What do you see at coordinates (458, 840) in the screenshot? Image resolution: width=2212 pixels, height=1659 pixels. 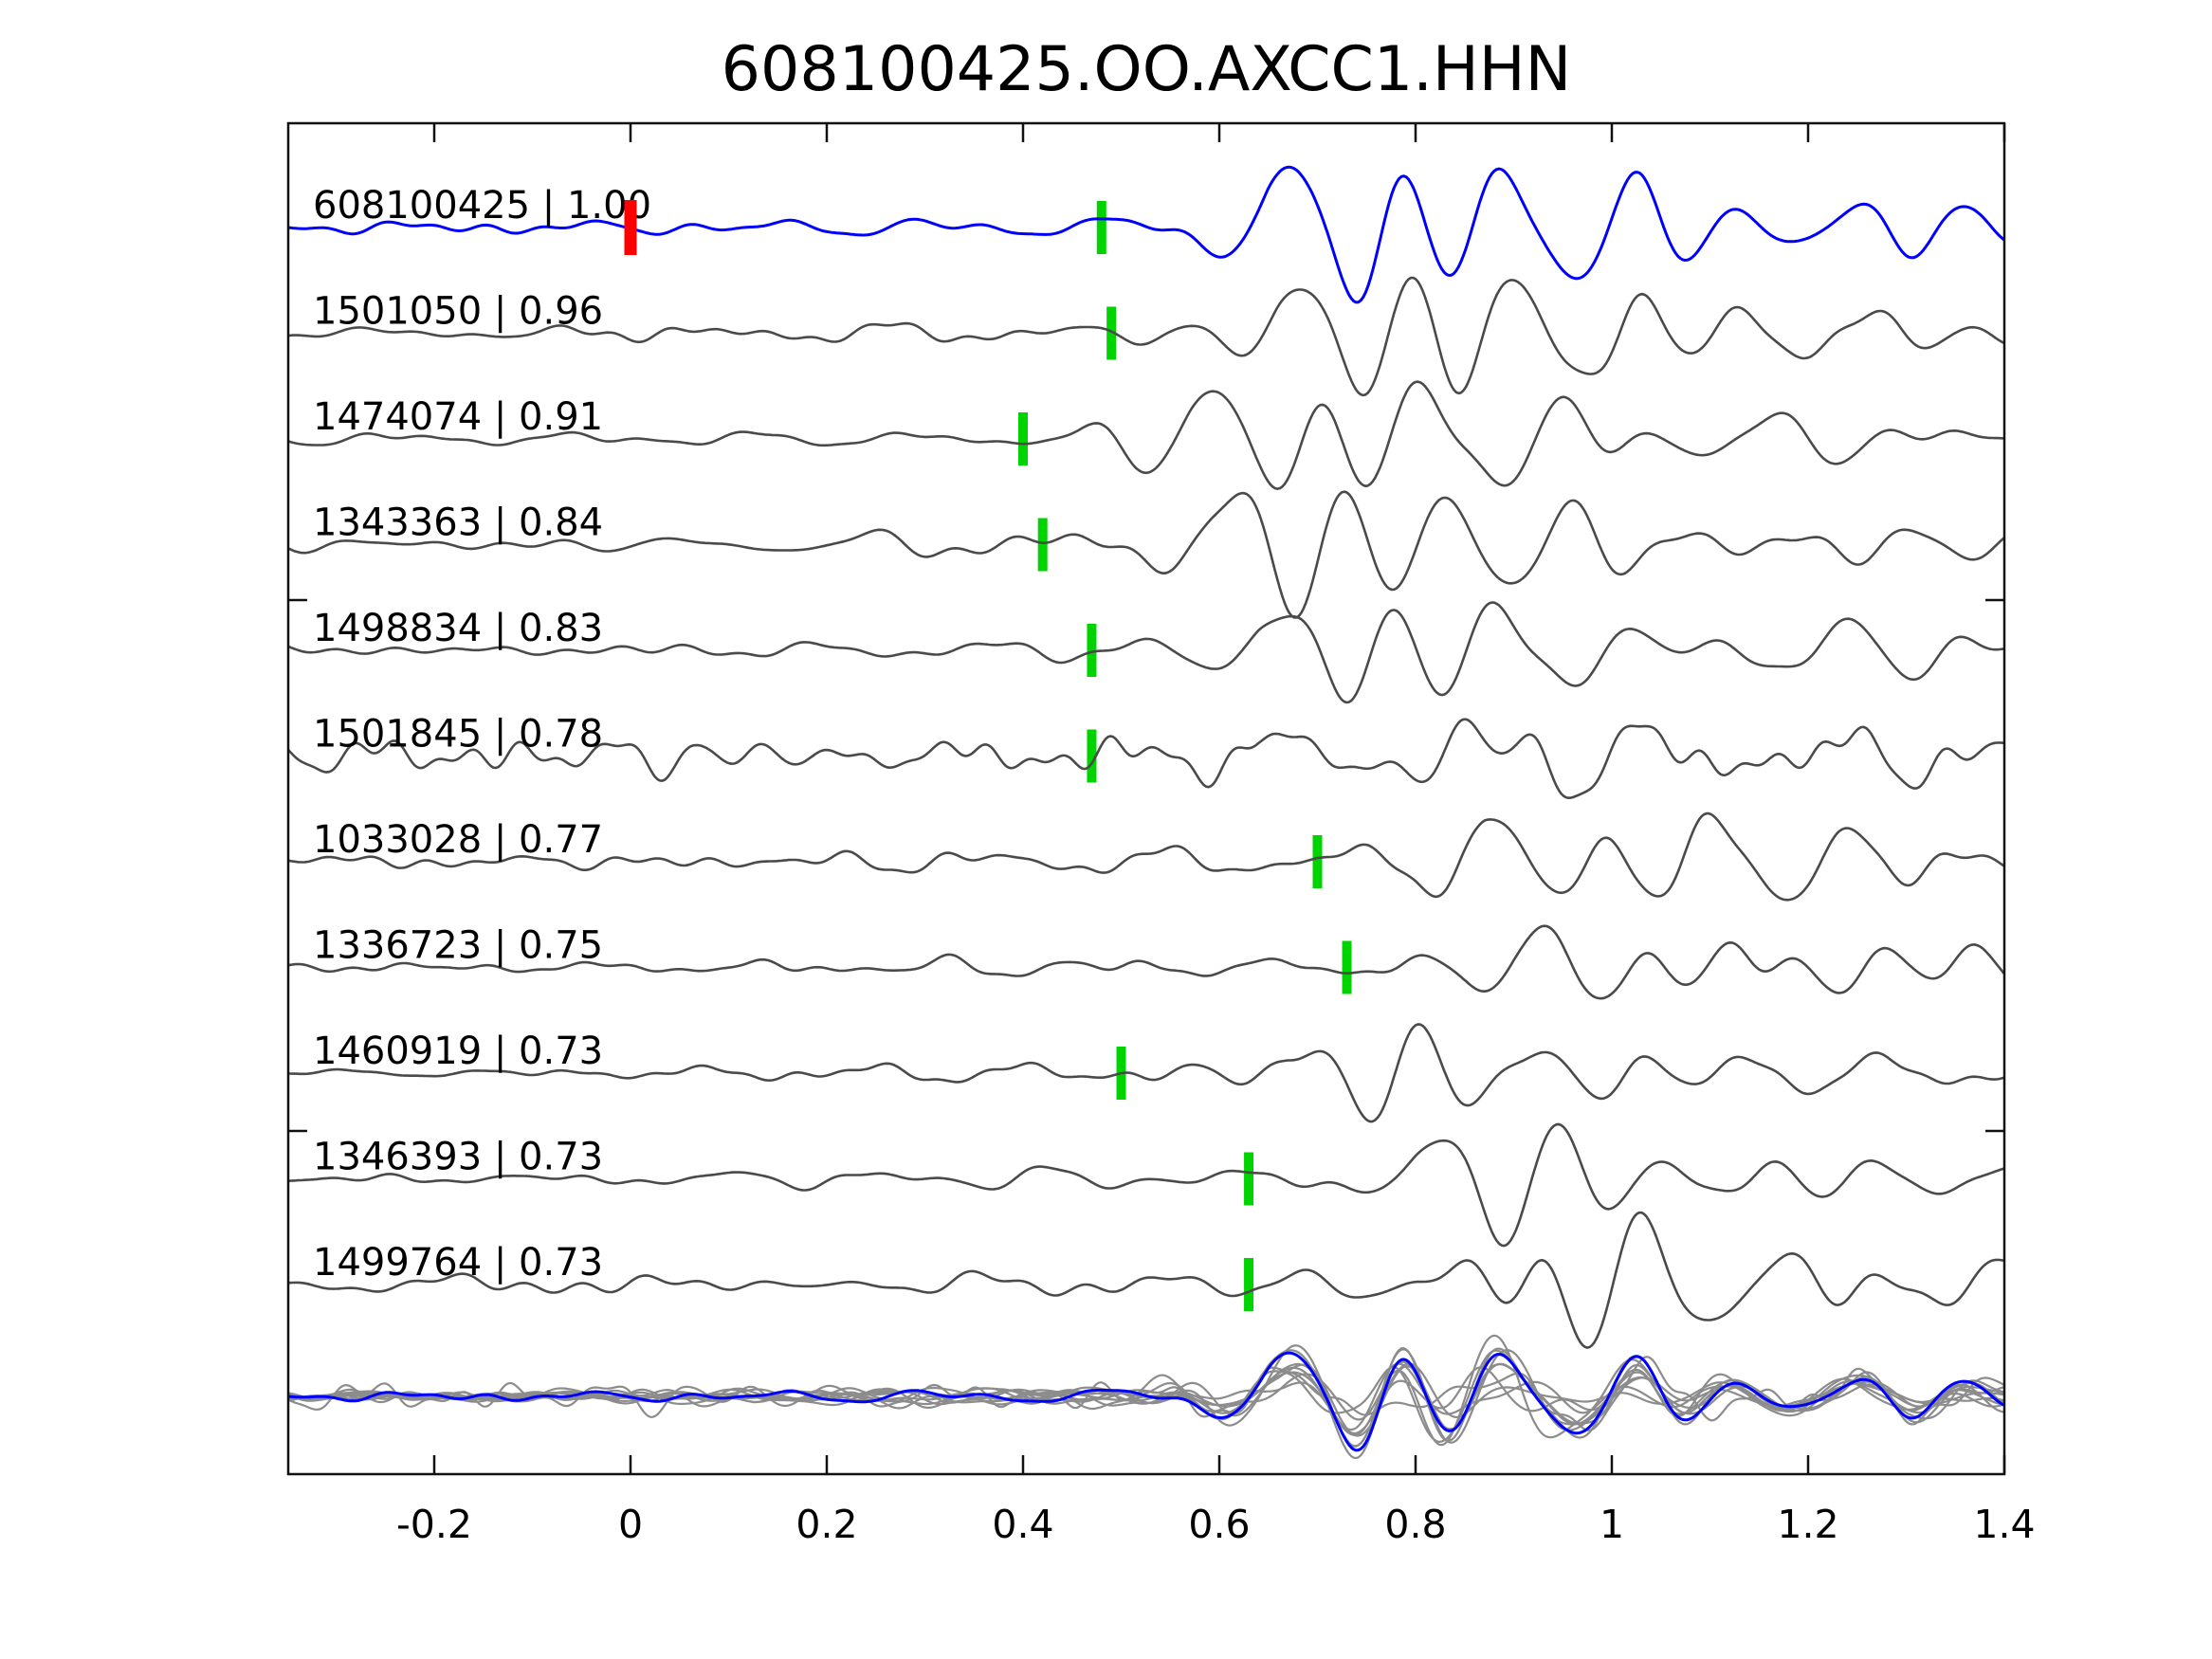 I see `trace-label: 1033028 | 0.77` at bounding box center [458, 840].